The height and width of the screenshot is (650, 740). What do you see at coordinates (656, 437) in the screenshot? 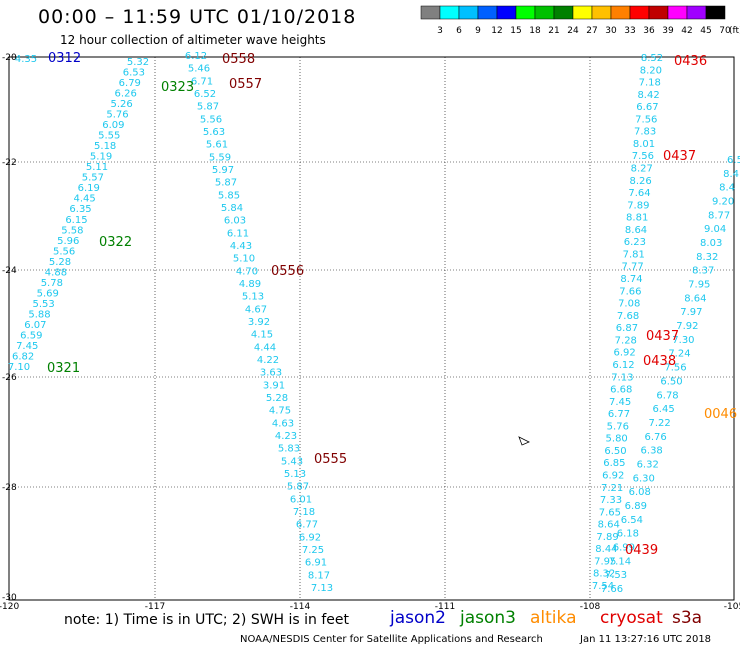
I see `swh-value: 6.76` at bounding box center [656, 437].